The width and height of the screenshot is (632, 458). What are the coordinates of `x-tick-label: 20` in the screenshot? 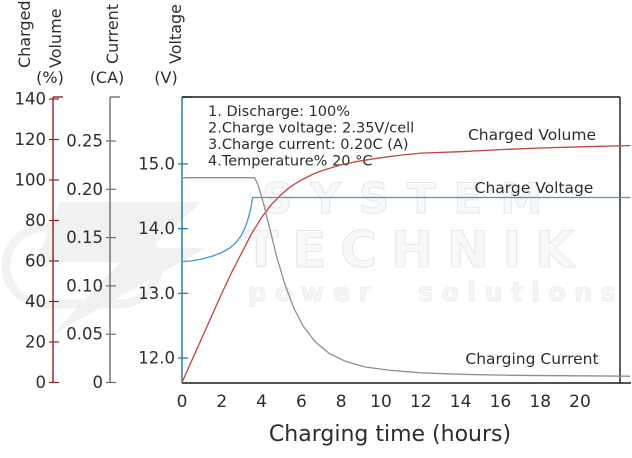 It's located at (580, 402).